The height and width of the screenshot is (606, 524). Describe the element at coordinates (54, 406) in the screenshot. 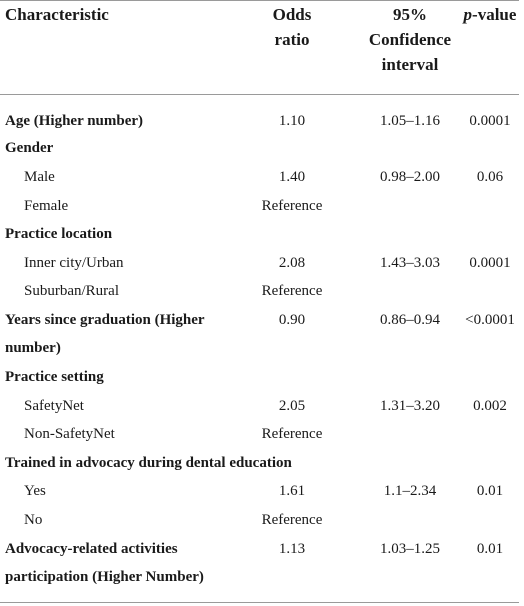

I see `row-label: SafetyNet` at that location.